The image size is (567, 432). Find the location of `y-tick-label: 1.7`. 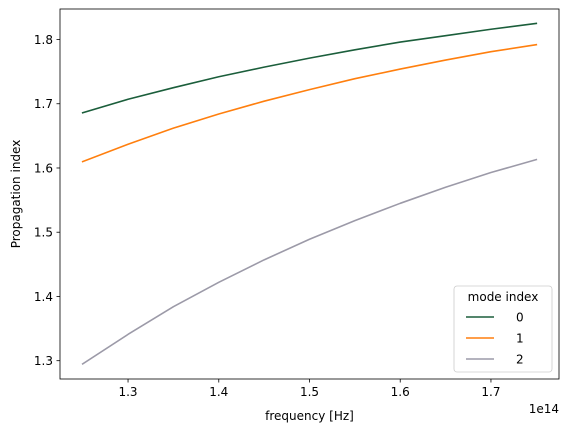

y-tick-label: 1.7 is located at coordinates (43, 104).